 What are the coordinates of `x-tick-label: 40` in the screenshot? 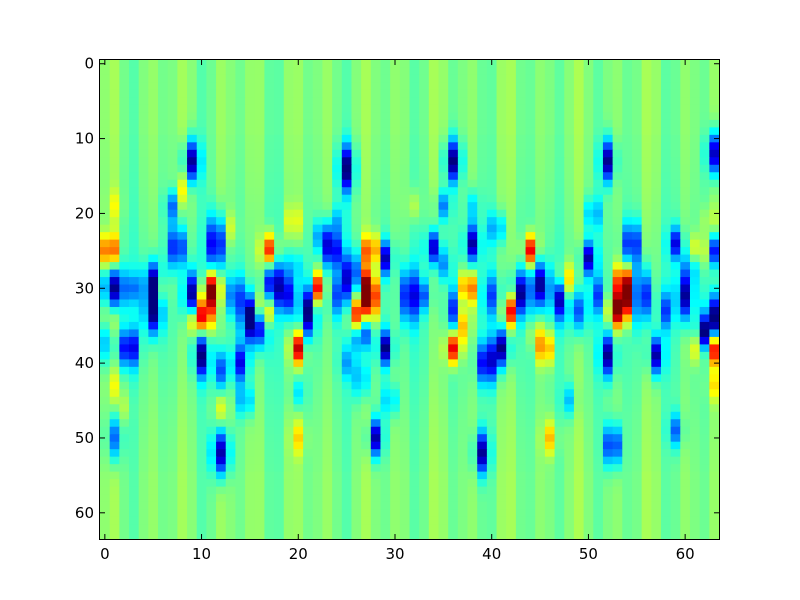 It's located at (491, 554).